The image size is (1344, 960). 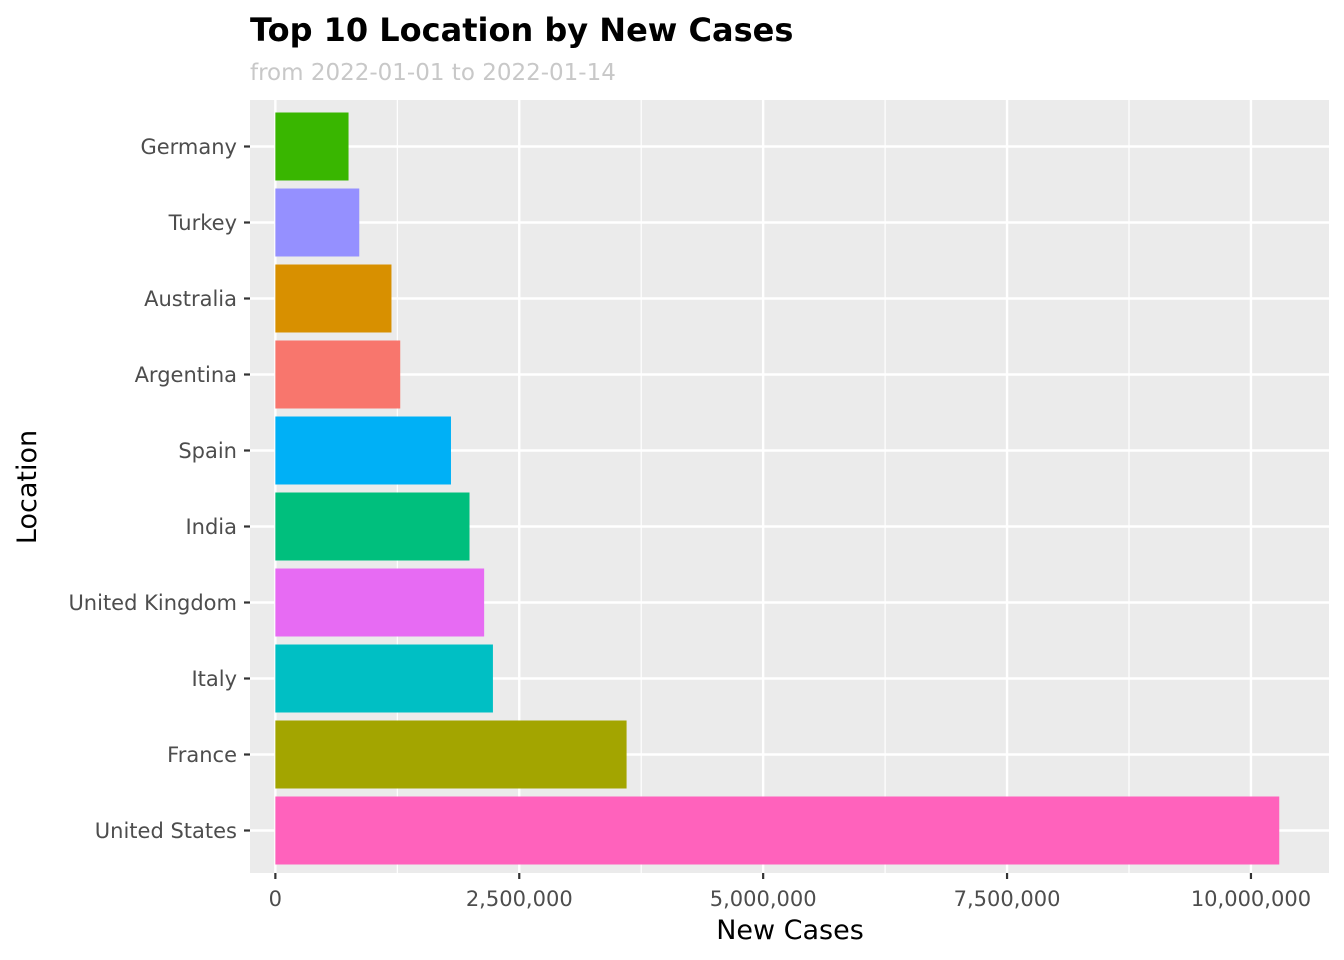 I want to click on x-axis-title: New Cases, so click(x=790, y=930).